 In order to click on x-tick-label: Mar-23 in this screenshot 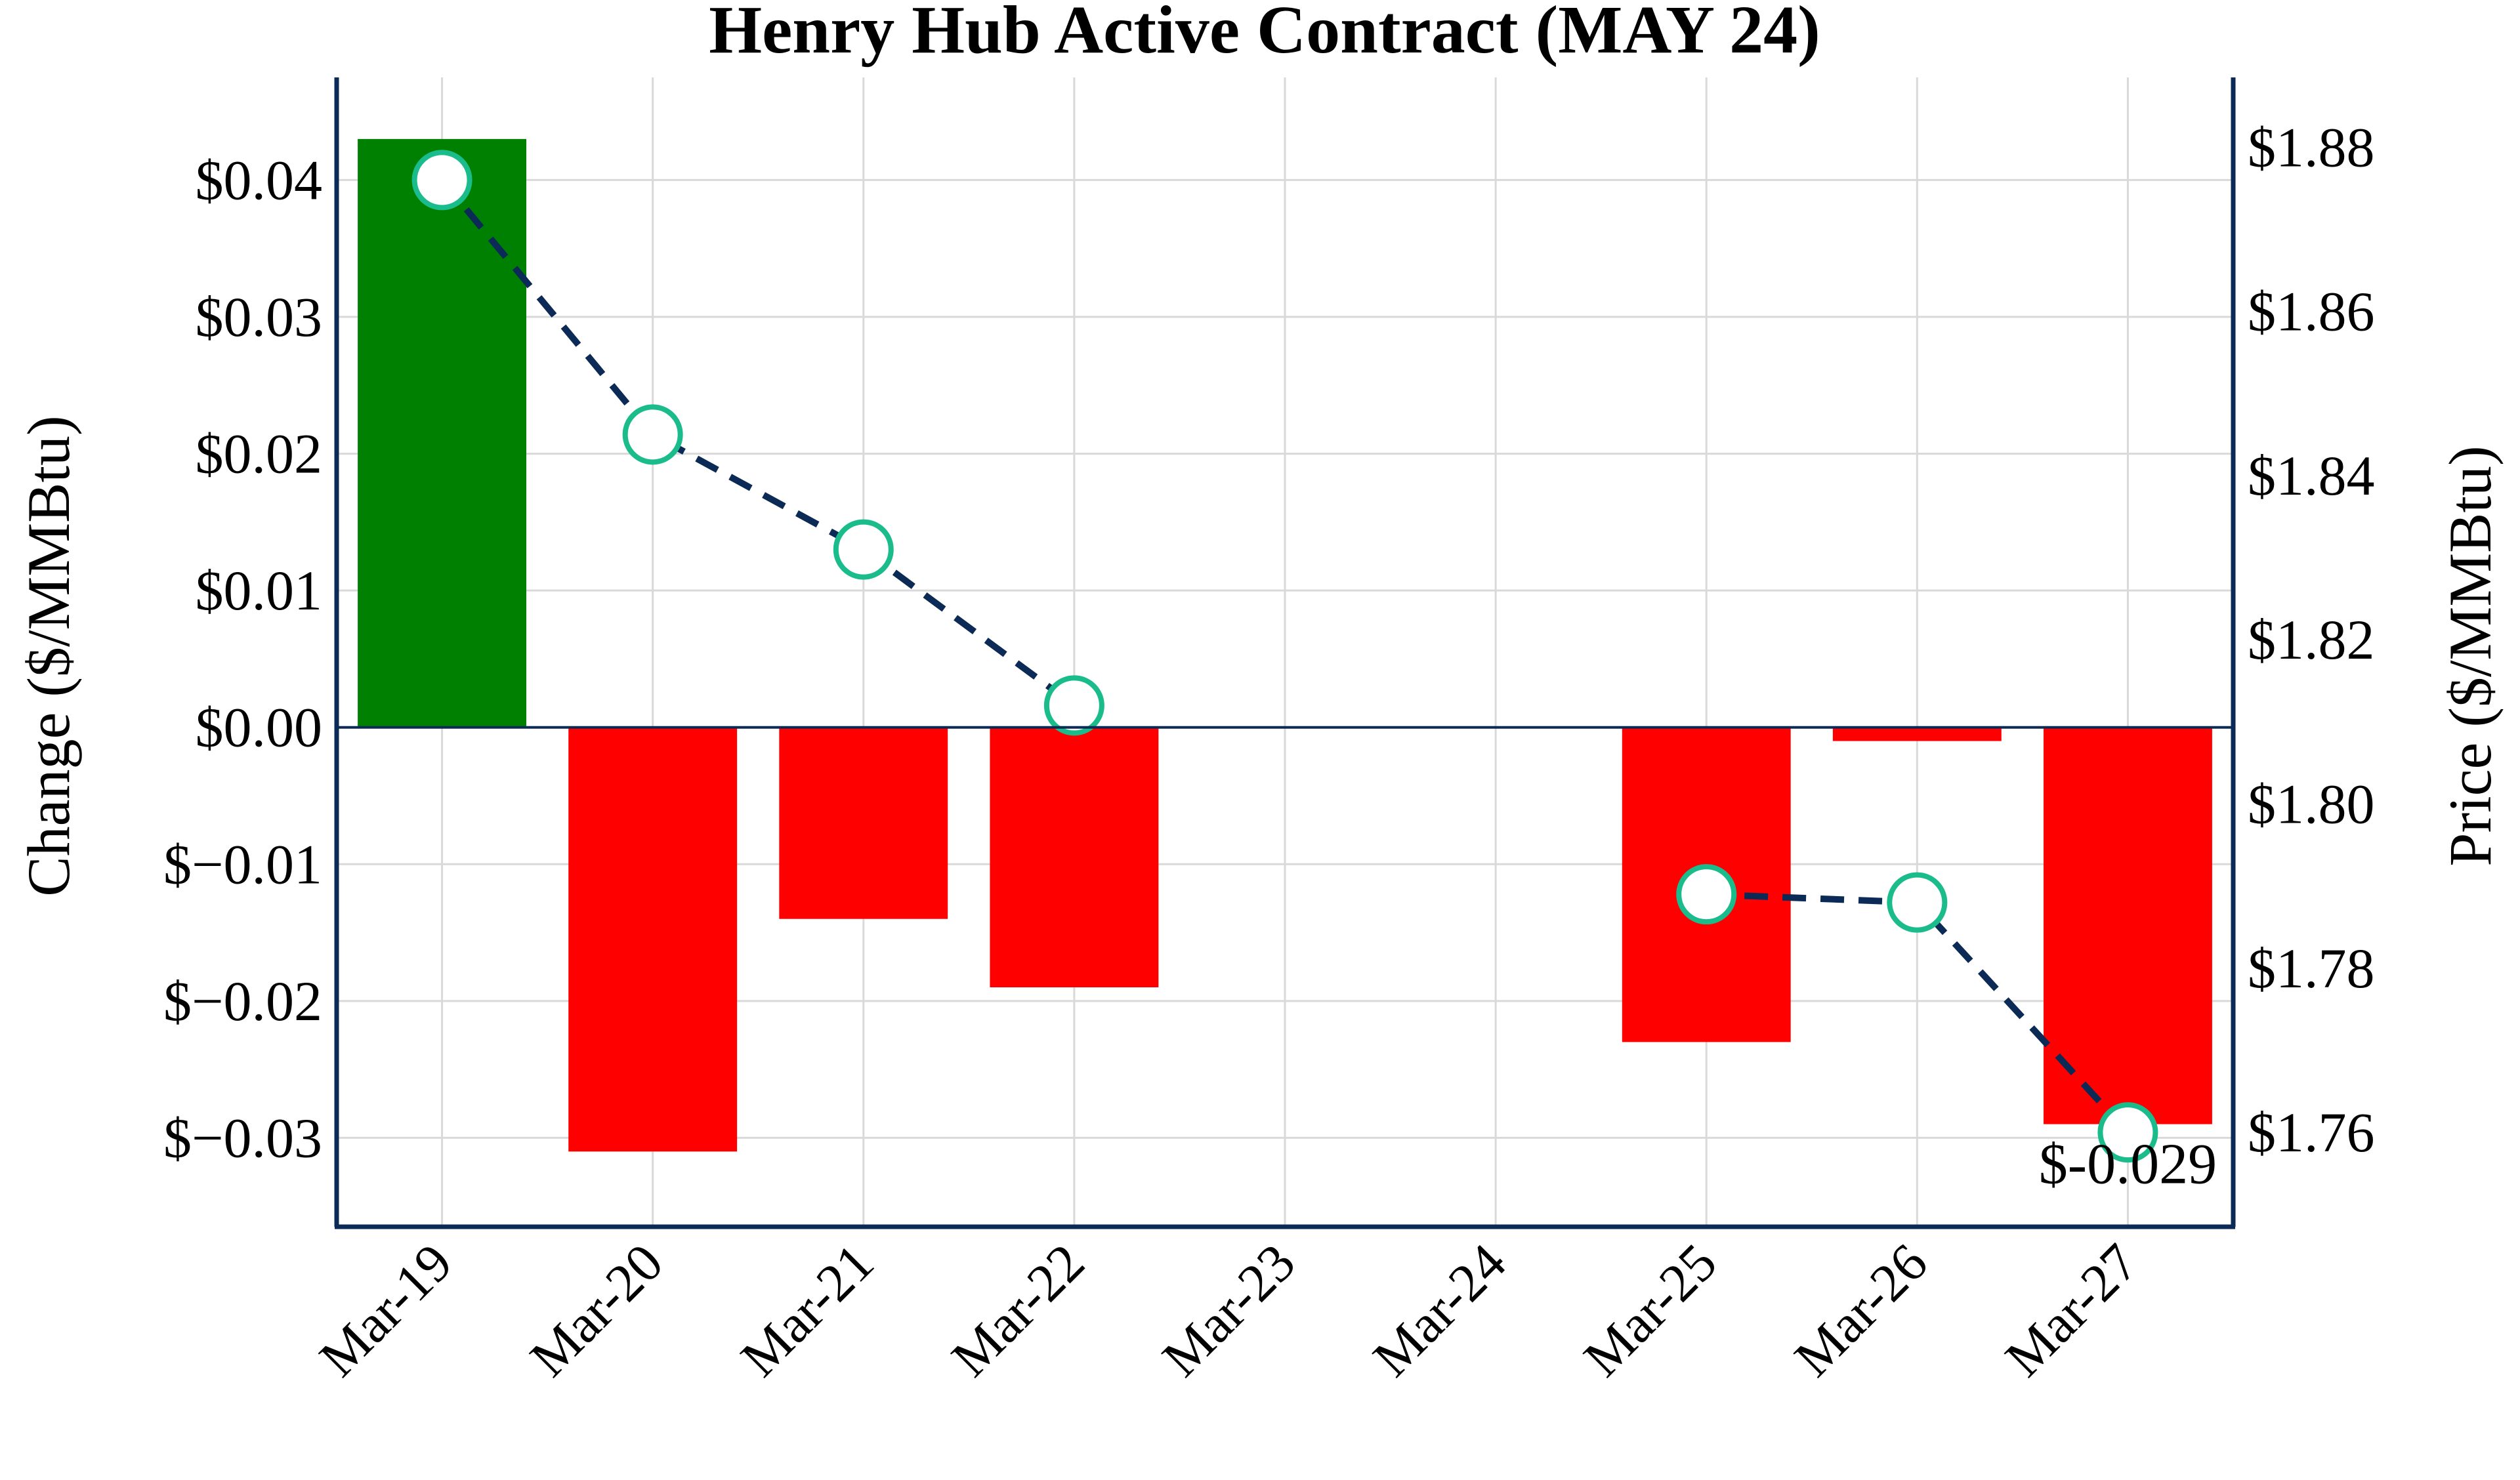, I will do `click(1229, 1310)`.